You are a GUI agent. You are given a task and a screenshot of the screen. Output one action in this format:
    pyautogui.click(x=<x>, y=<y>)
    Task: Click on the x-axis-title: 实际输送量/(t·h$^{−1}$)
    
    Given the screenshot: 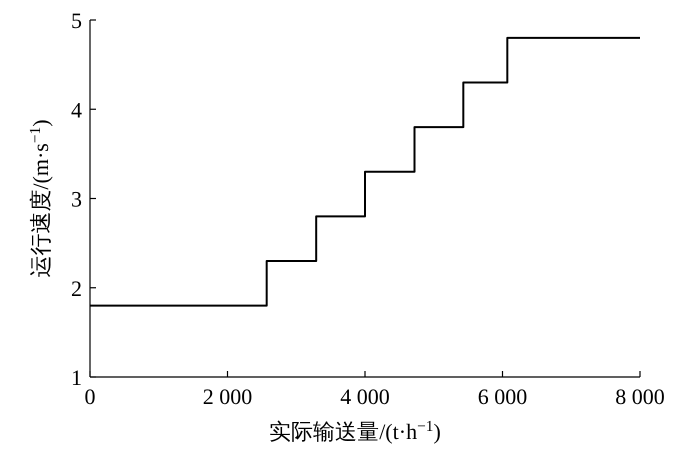 What is the action you would take?
    pyautogui.click(x=355, y=431)
    